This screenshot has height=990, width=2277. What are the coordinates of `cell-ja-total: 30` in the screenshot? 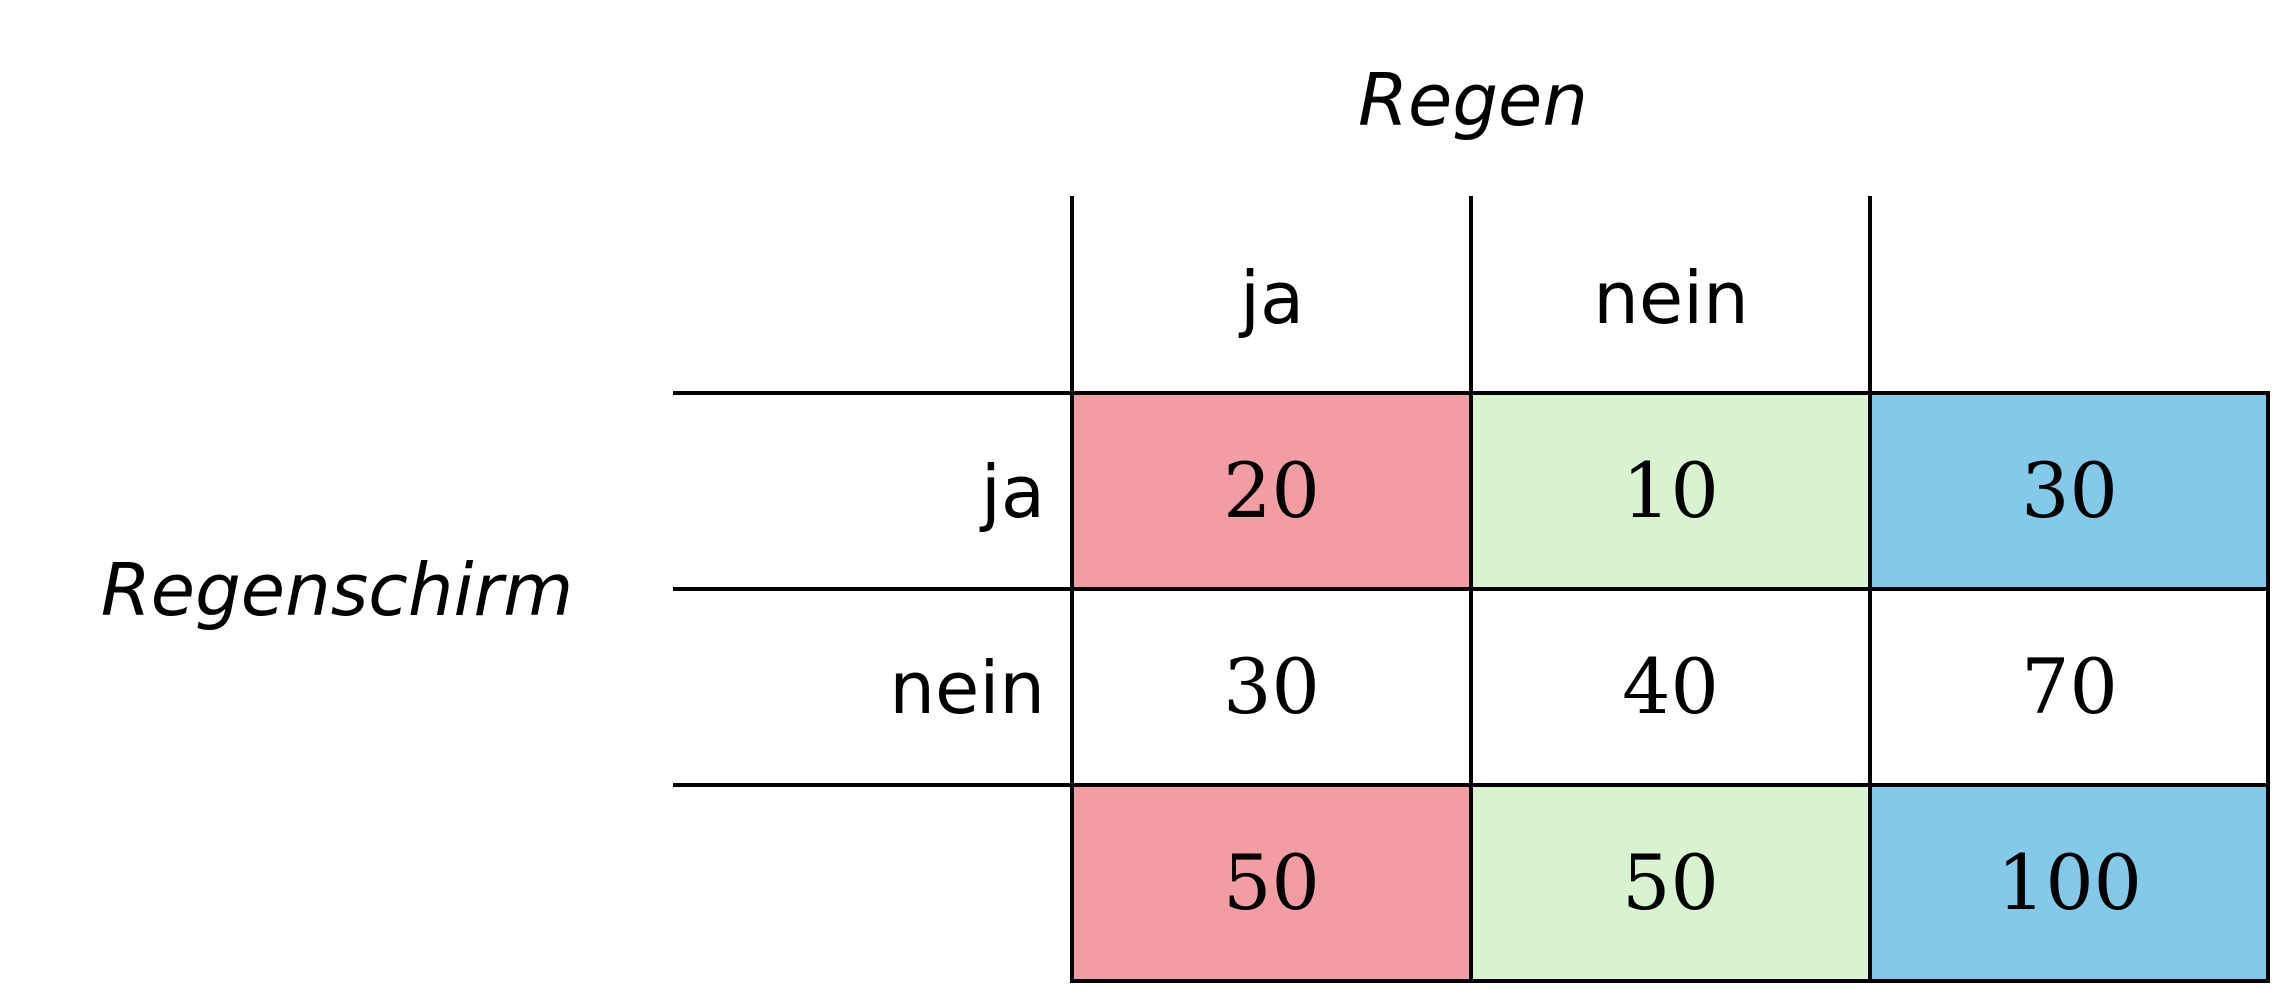 It's located at (2069, 491).